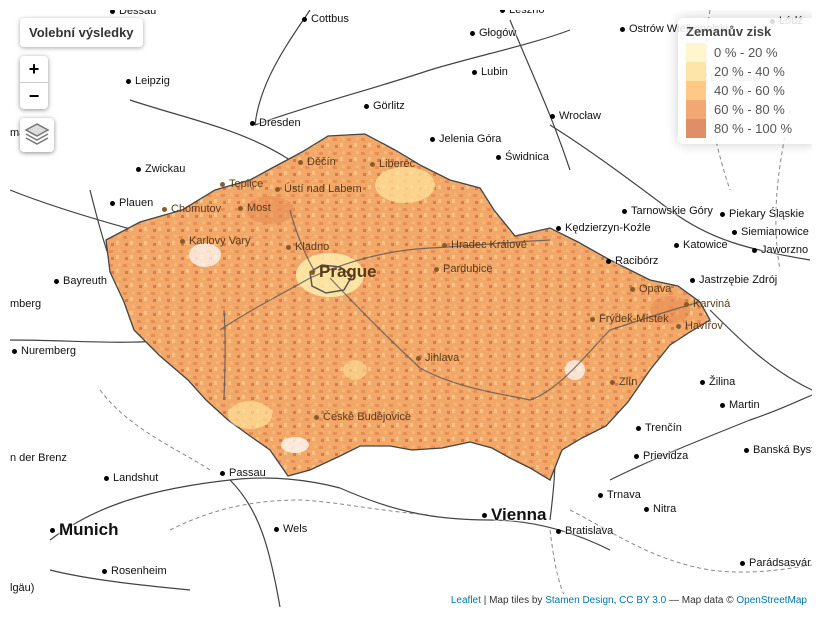 The width and height of the screenshot is (822, 617). Describe the element at coordinates (584, 531) in the screenshot. I see `city-label: Bratislava` at that location.